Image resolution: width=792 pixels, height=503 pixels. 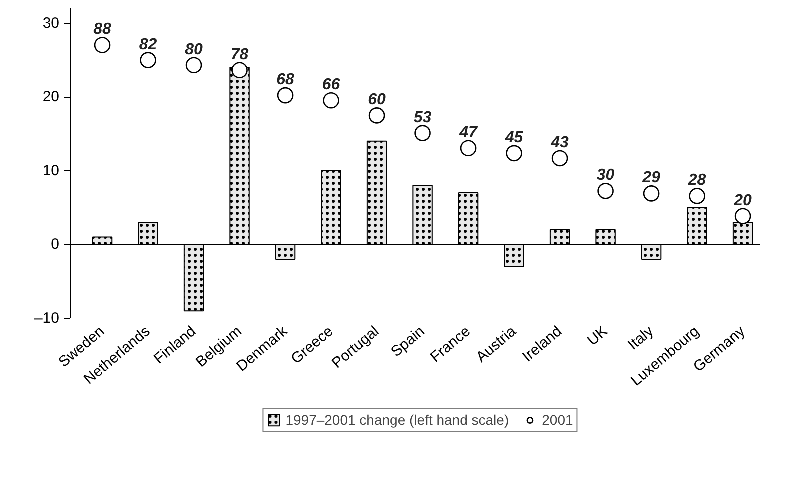 What do you see at coordinates (285, 80) in the screenshot?
I see `data-label: 68` at bounding box center [285, 80].